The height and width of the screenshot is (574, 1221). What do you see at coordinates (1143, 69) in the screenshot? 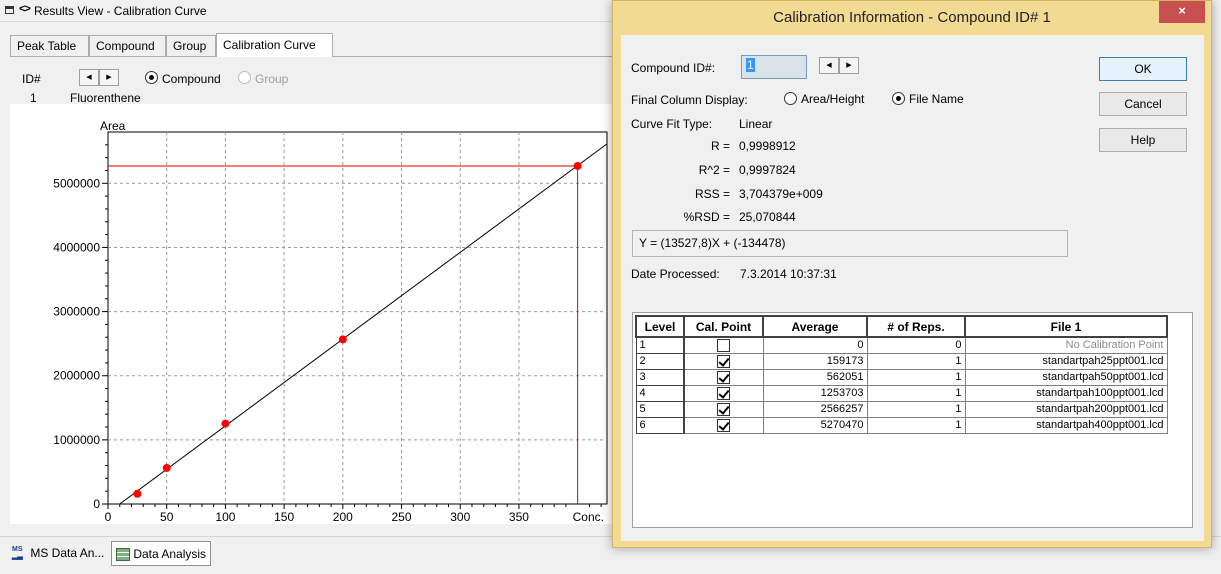
I see `ok-button: OK` at bounding box center [1143, 69].